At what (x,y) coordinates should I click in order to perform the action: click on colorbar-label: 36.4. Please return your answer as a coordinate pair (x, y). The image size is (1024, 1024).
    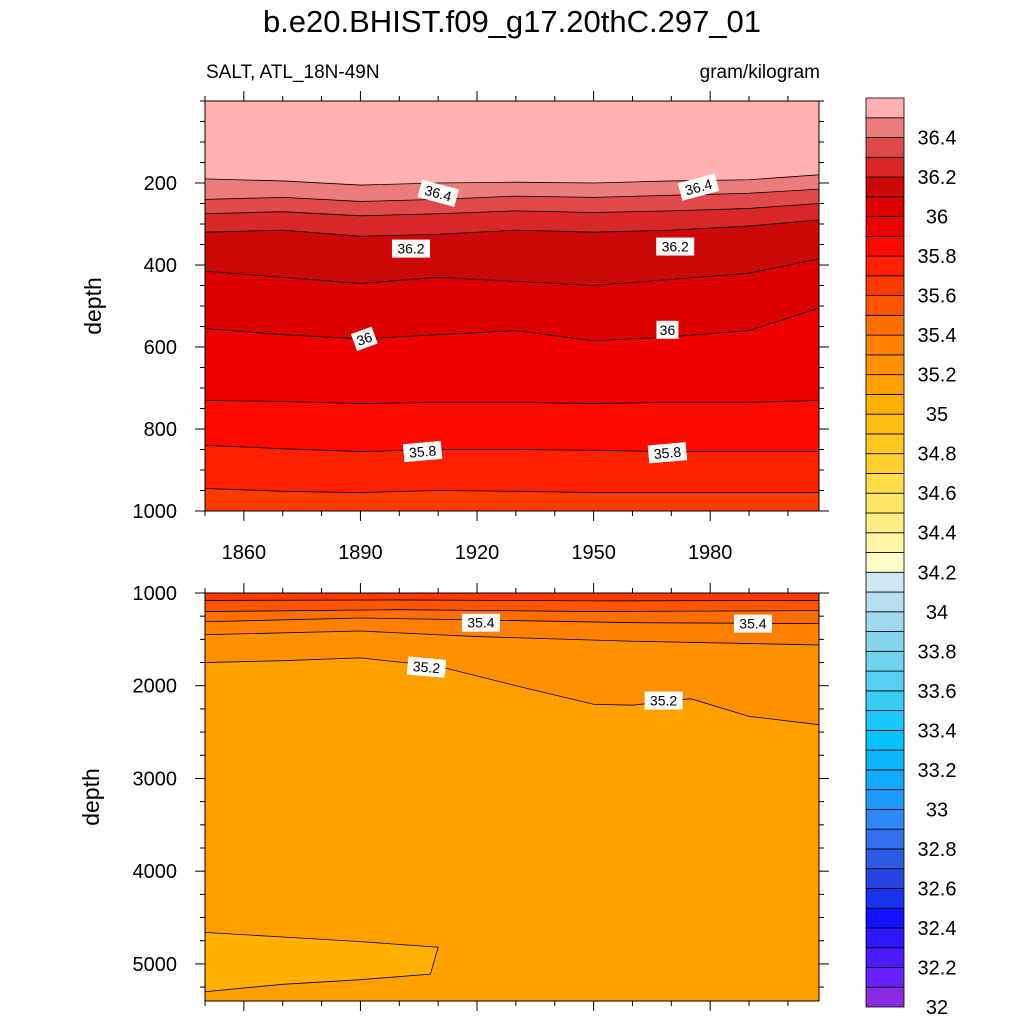
    Looking at the image, I should click on (937, 139).